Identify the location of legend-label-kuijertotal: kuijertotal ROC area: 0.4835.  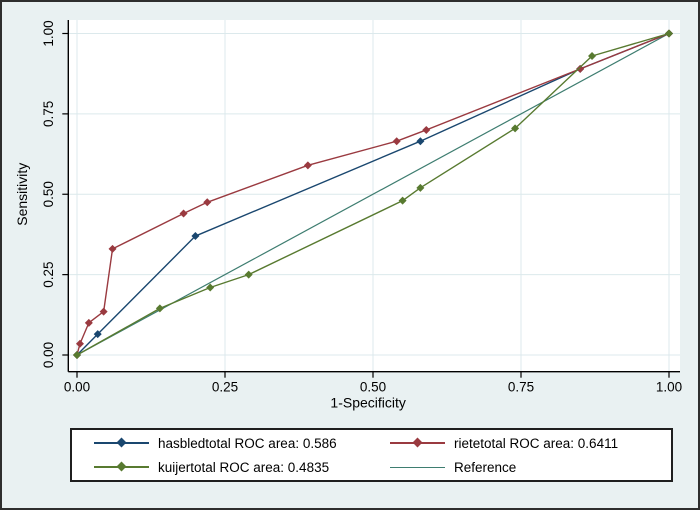
(244, 467).